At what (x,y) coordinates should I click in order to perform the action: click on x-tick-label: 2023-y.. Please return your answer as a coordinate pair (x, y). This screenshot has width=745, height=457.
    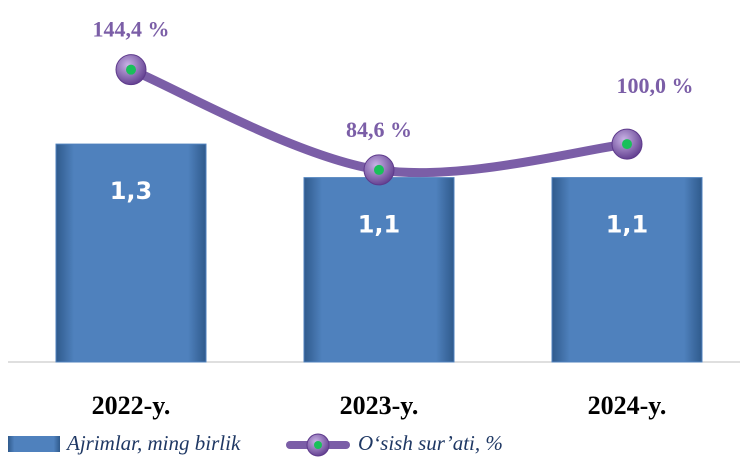
    Looking at the image, I should click on (379, 405).